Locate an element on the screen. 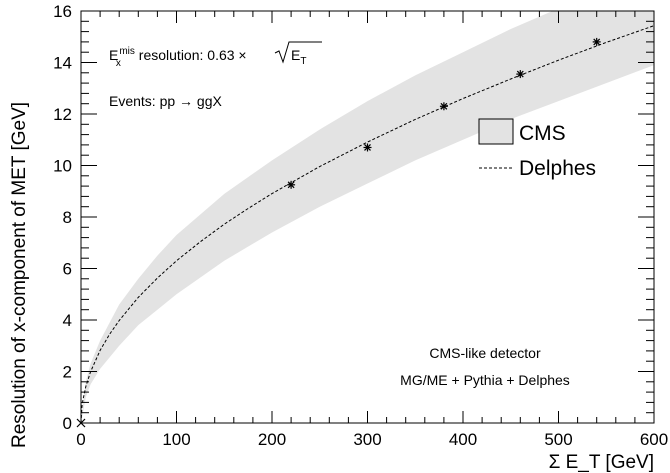  resolution-annotation: Emis x resolution: 0.63 × is located at coordinates (178, 57).